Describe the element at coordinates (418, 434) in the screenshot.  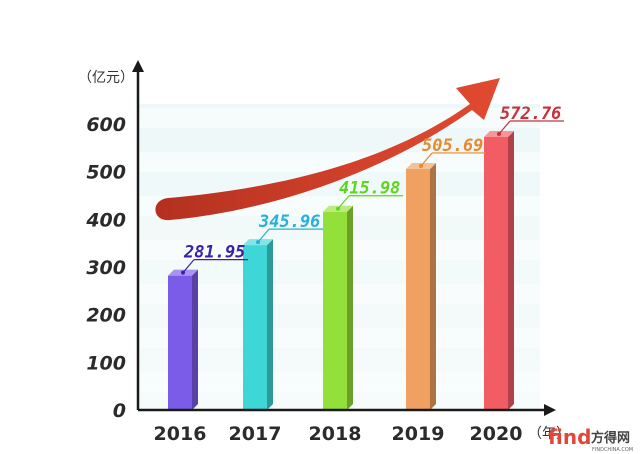
I see `x-category-2019: 2019` at that location.